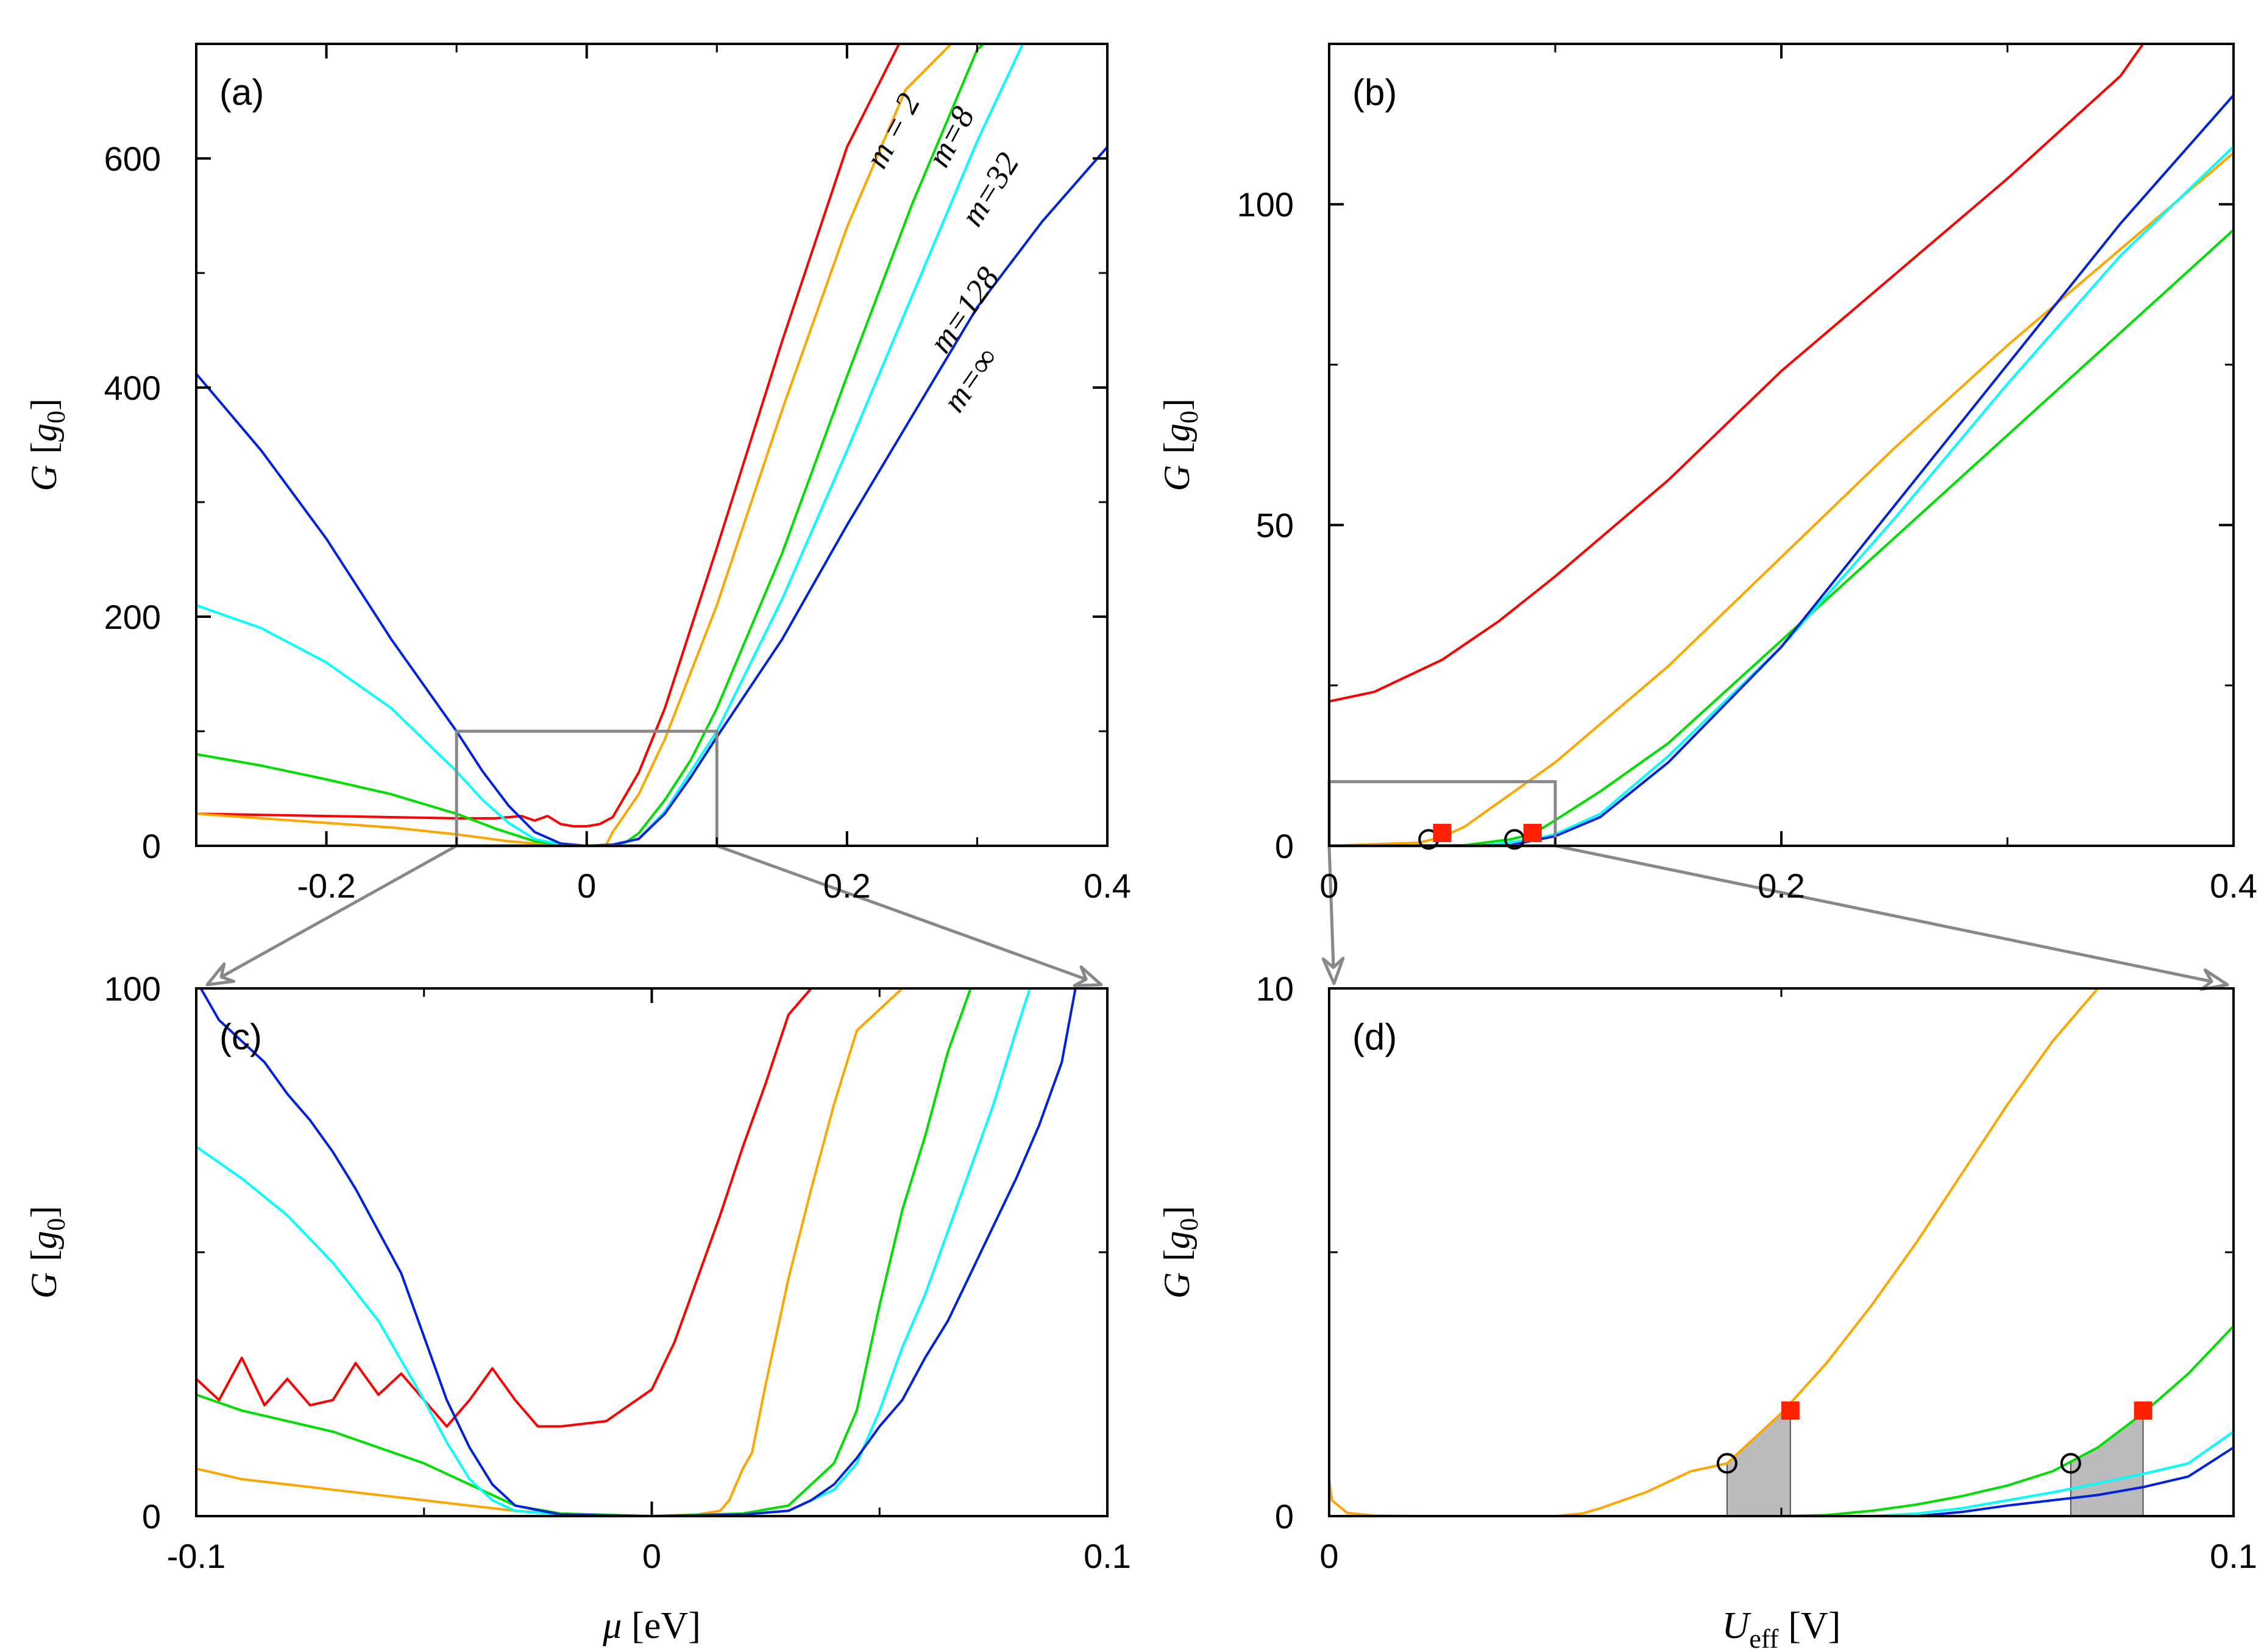  Describe the element at coordinates (326, 886) in the screenshot. I see `x-tick-label: -0.2` at that location.